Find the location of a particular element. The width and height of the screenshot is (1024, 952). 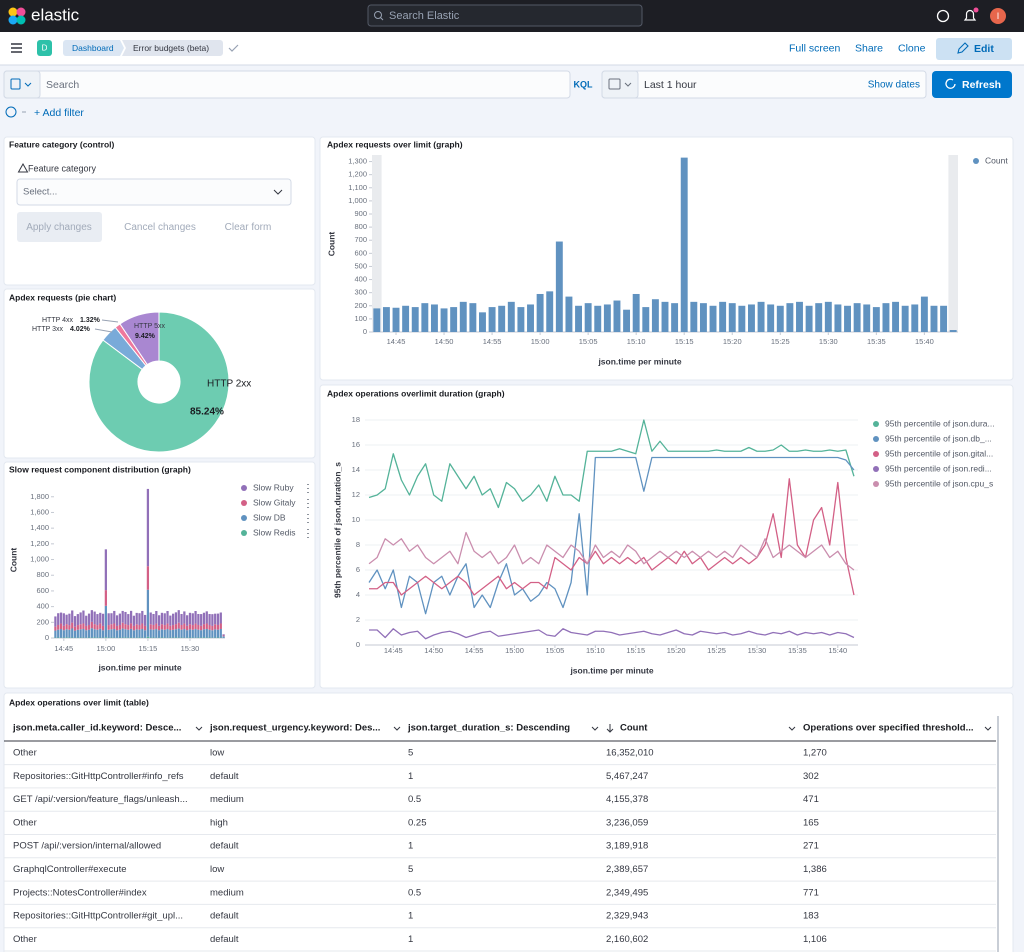

x-tick-label: 15:15 is located at coordinates (684, 341).